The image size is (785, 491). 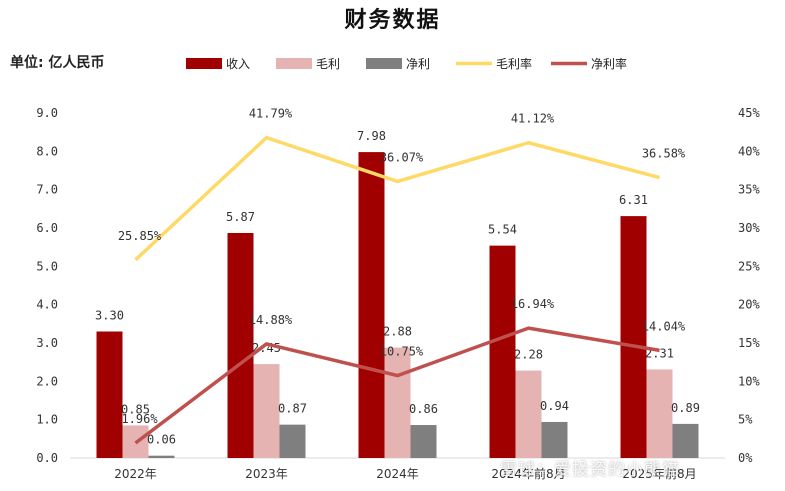 I want to click on y-left-tick-label: 3.0, so click(x=47, y=343).